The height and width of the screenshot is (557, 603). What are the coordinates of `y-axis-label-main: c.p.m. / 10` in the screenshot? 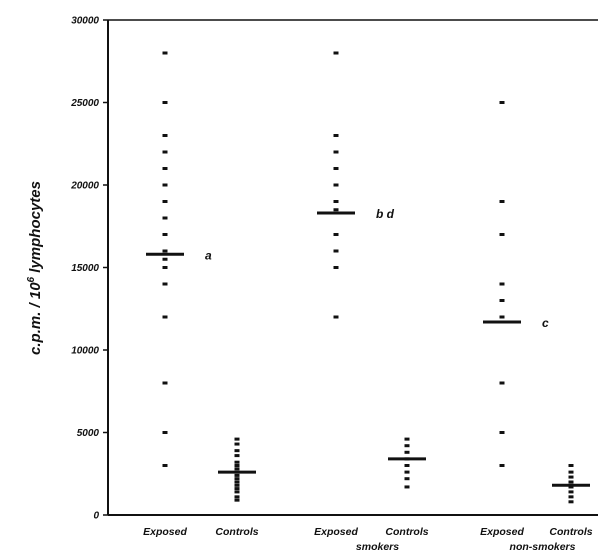 It's located at (35, 318).